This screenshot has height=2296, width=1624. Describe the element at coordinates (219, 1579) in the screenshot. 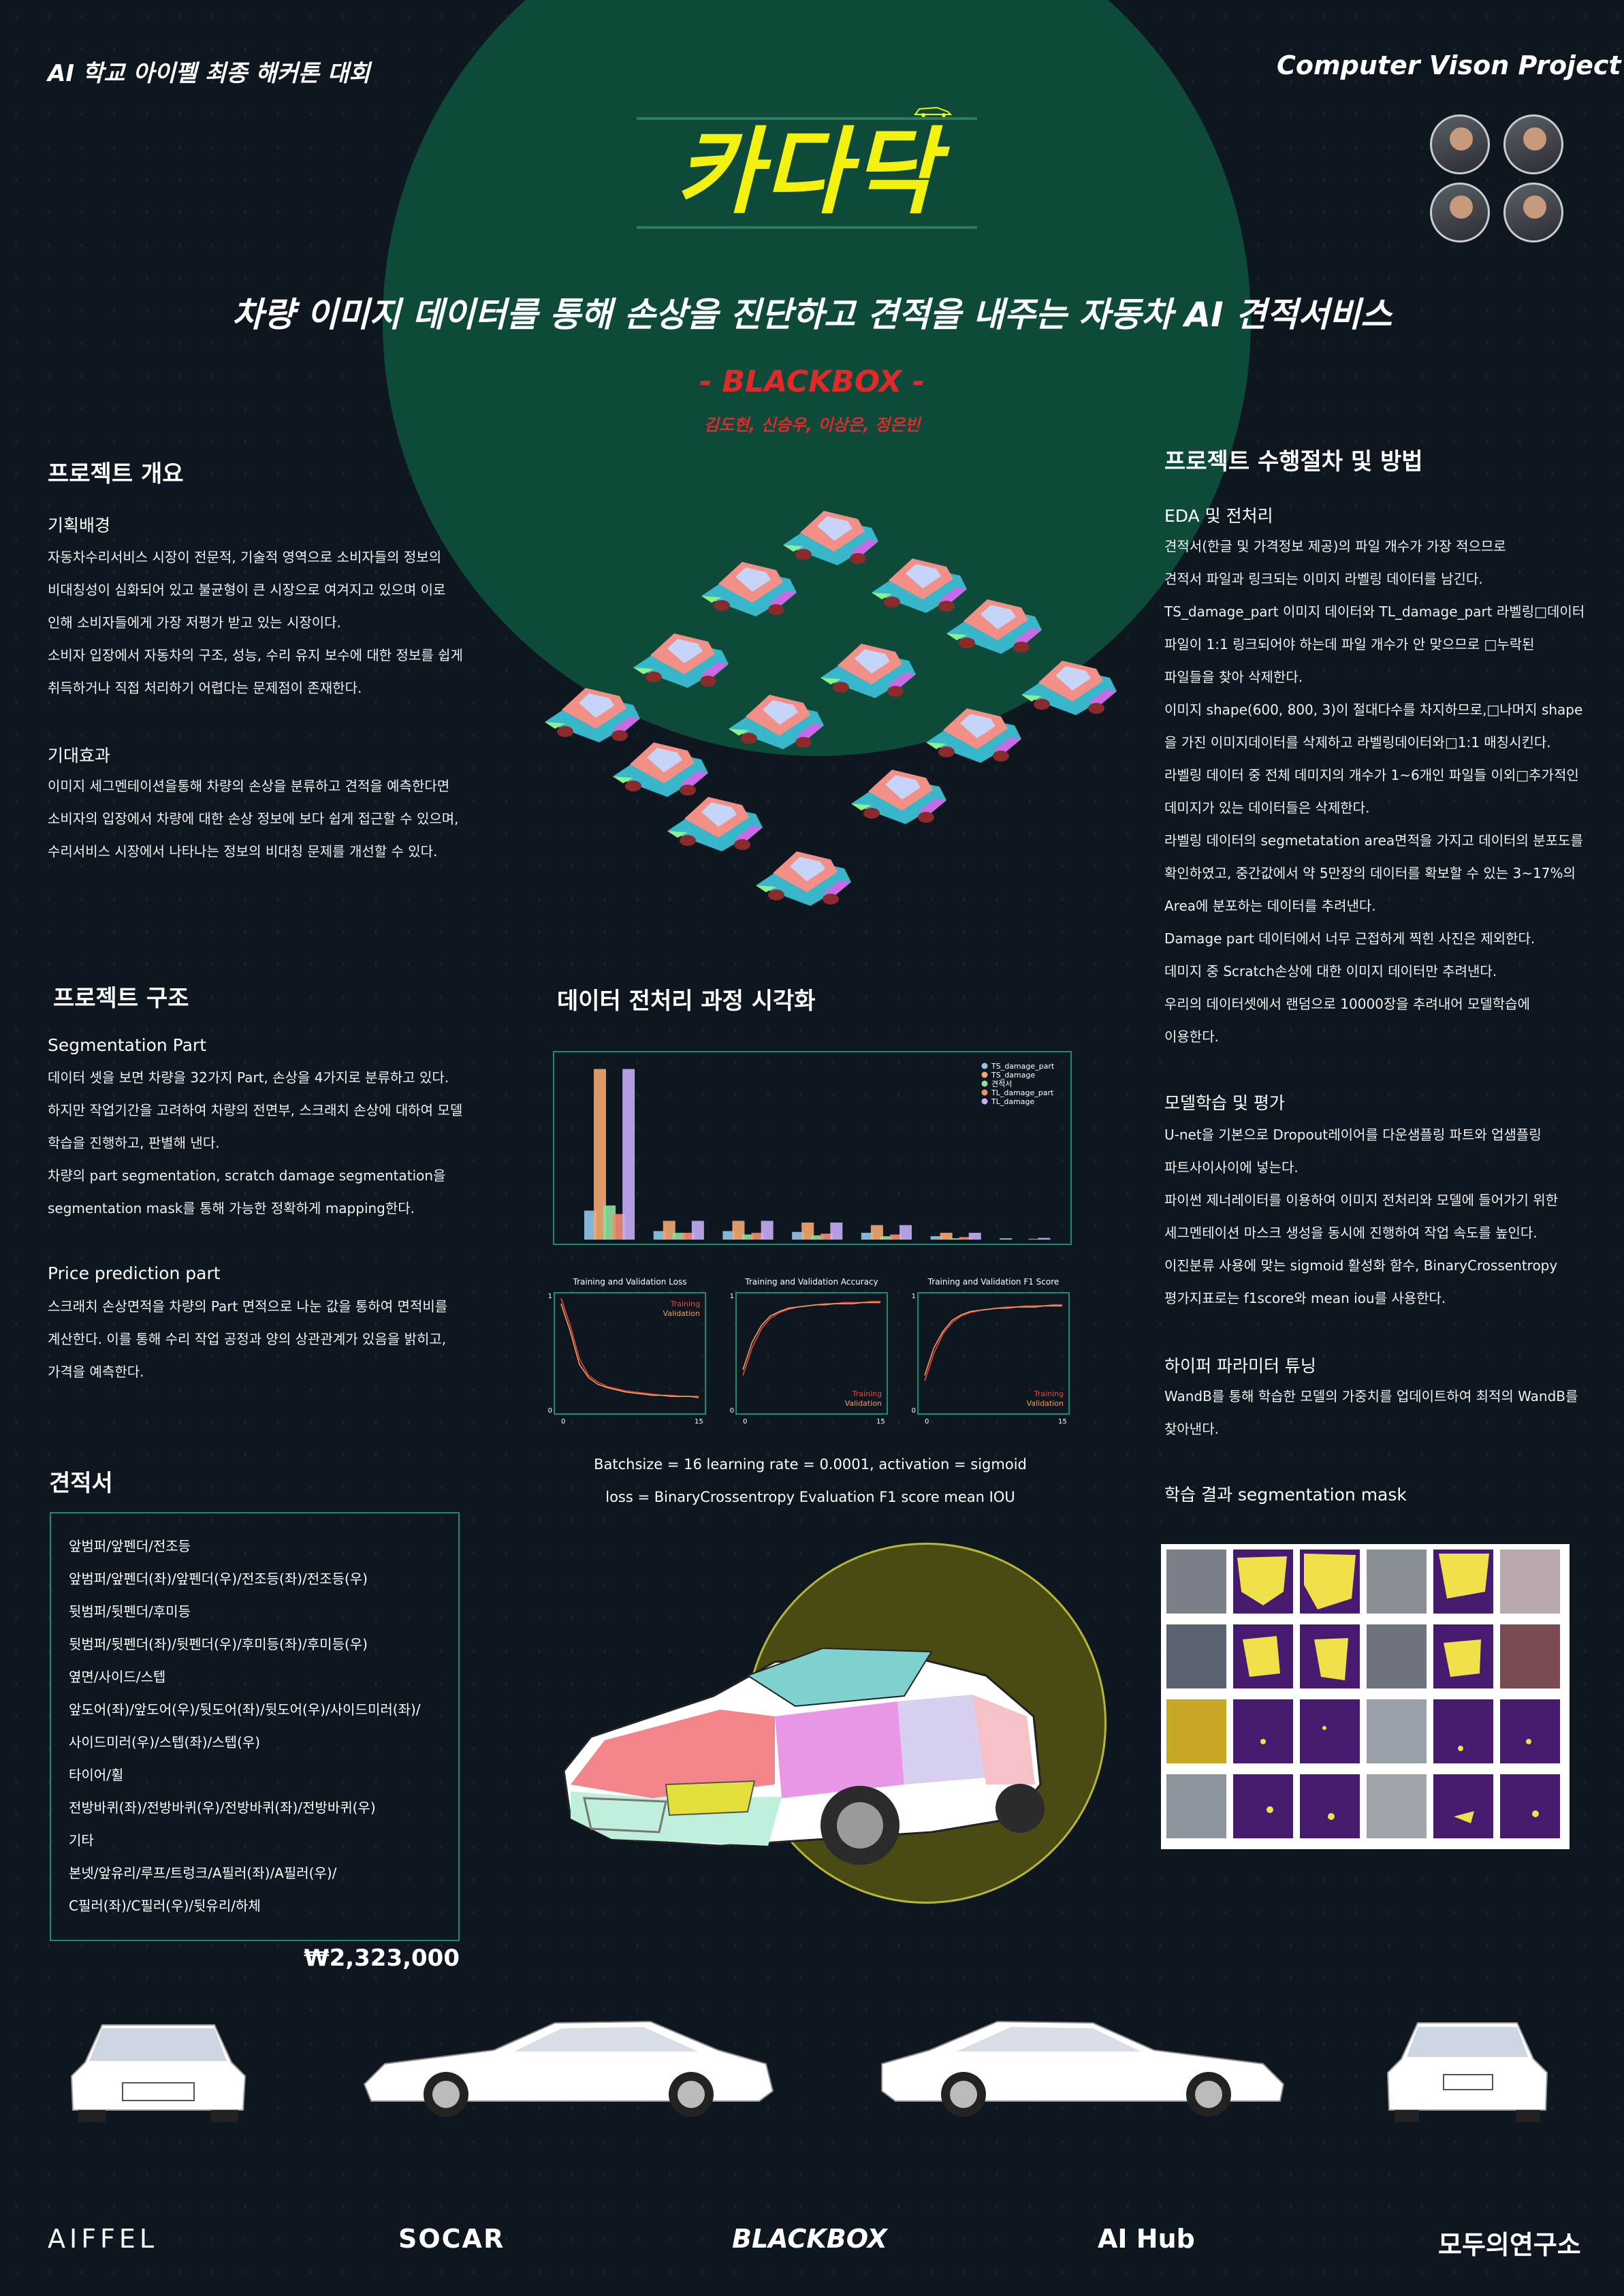

I see `estimate-line: 앞범퍼/앞펜더(좌)/앞펜더(우)/전조등(좌)/전조등(우)` at that location.